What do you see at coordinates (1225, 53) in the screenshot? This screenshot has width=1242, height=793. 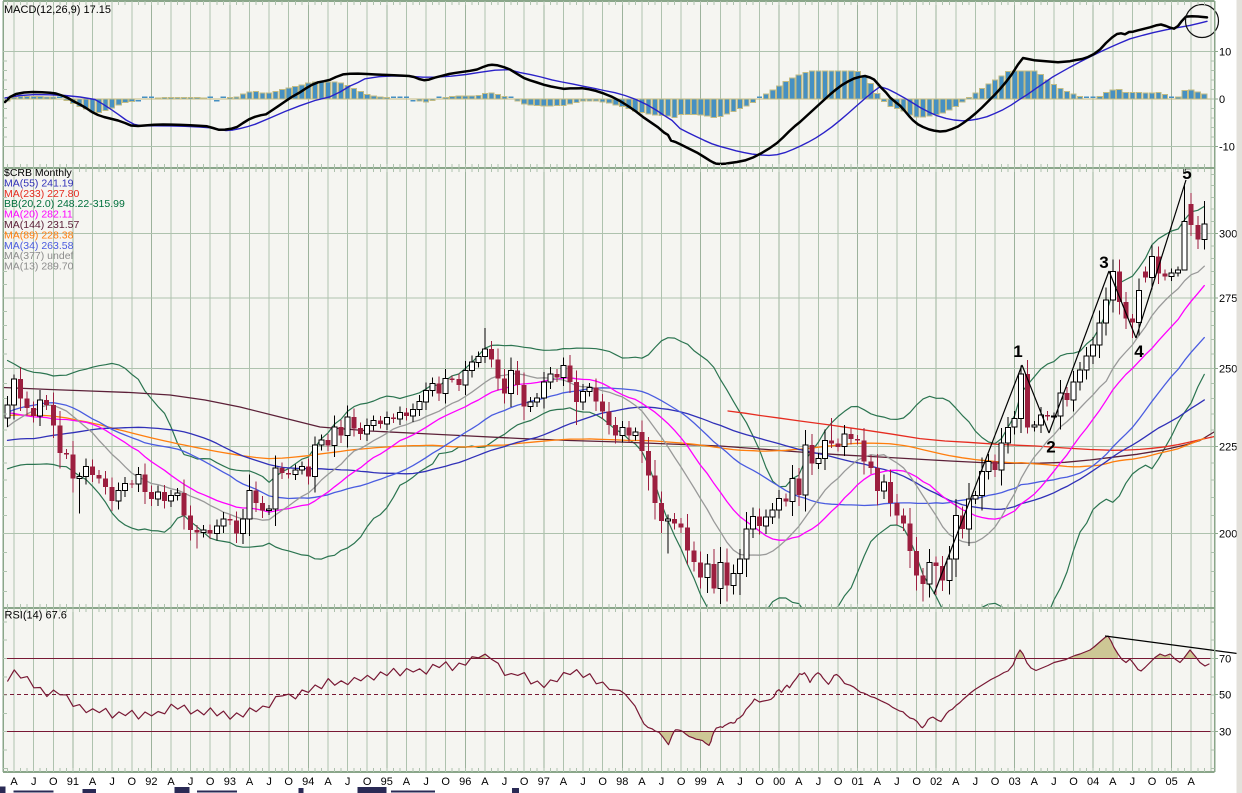 I see `svg-text: 10` at bounding box center [1225, 53].